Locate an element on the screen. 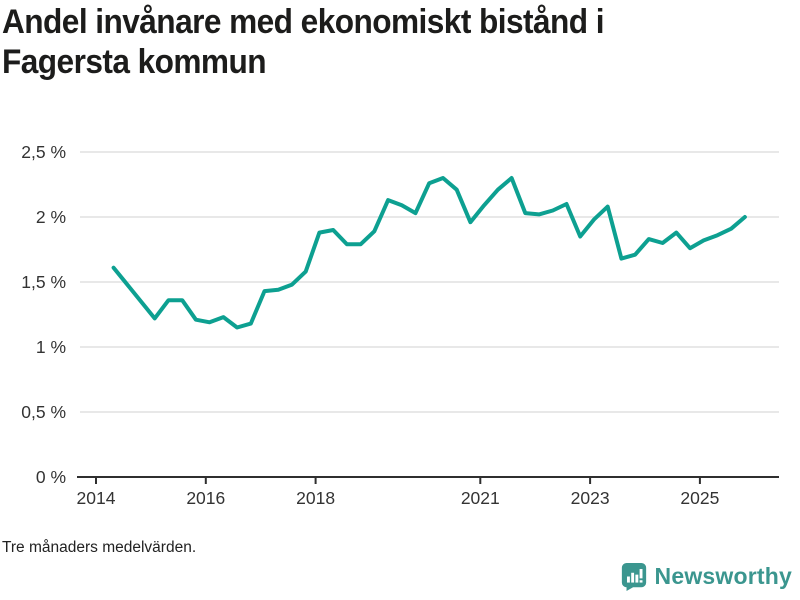 The width and height of the screenshot is (800, 600). x-axis-tick-label: 2021 is located at coordinates (480, 498).